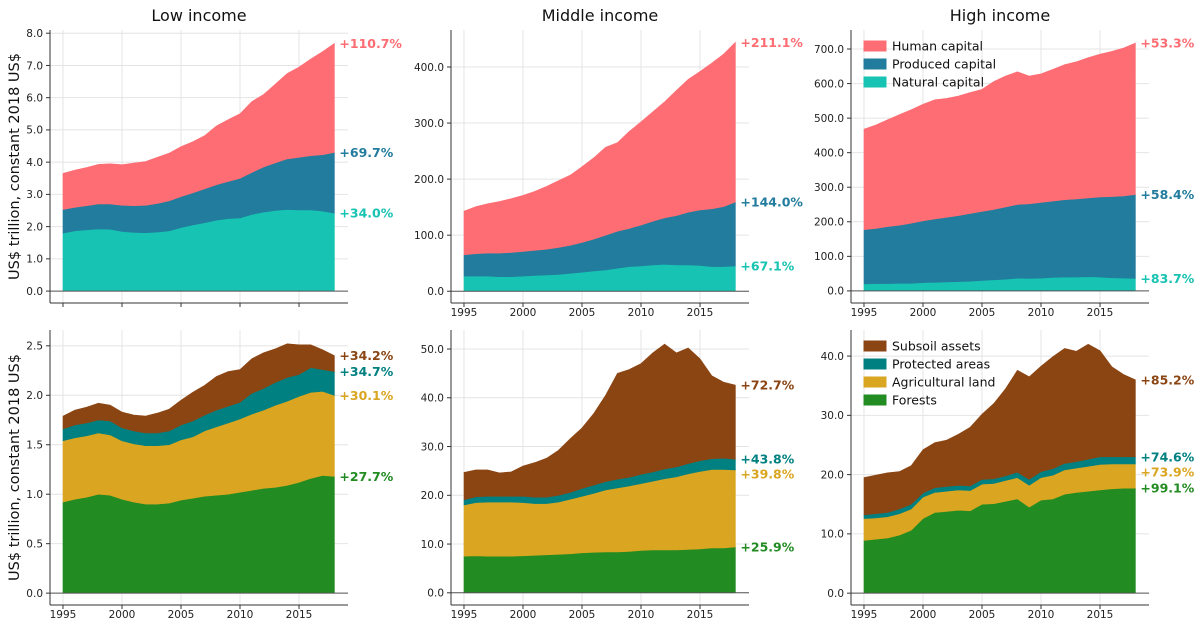  I want to click on panel-title: Middle income, so click(600, 15).